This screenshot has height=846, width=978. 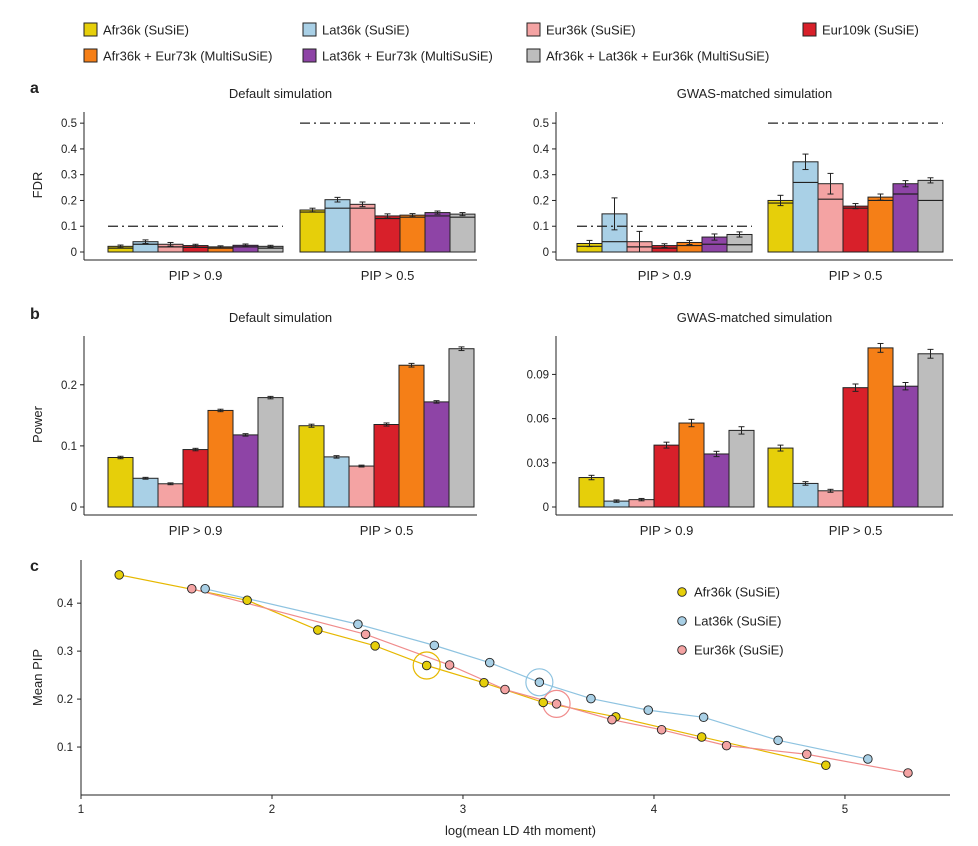 I want to click on y-axis-label: FDR, so click(x=37, y=185).